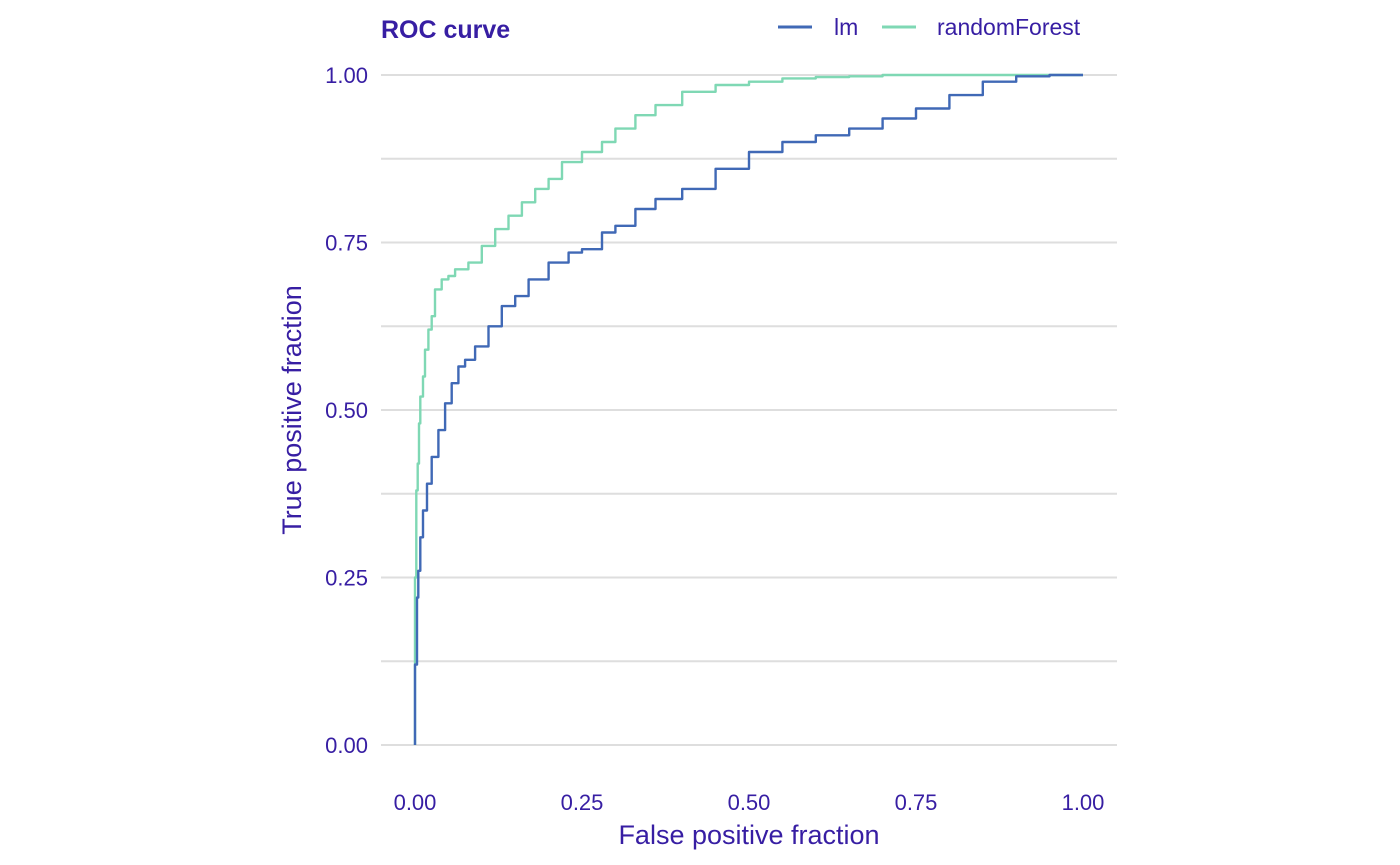  Describe the element at coordinates (1009, 27) in the screenshot. I see `legend-label-randomforest: randomForest` at that location.